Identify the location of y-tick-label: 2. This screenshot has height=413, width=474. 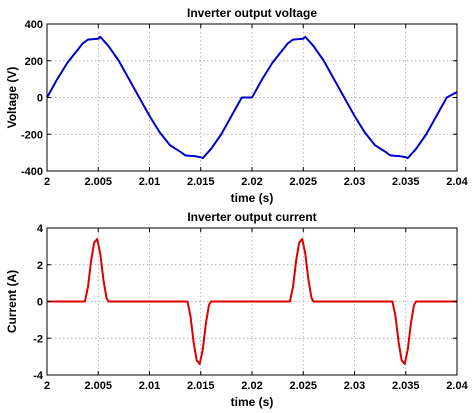
(40, 266).